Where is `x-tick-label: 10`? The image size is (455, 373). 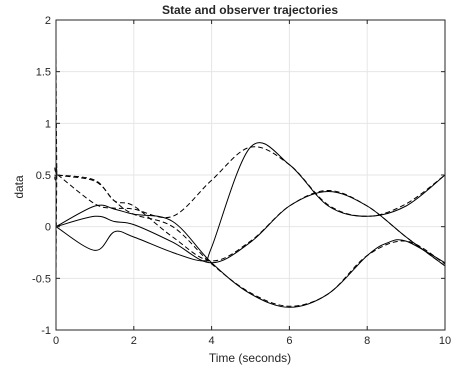
x-tick-label: 10 is located at coordinates (445, 341).